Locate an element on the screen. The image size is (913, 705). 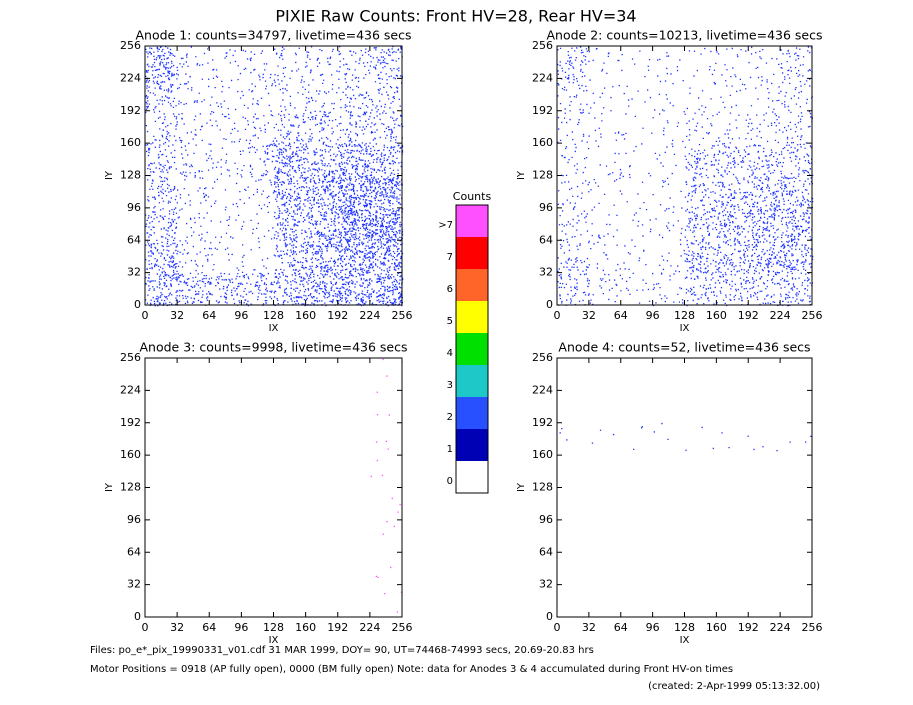
panel-title: Anode 3: counts=9998, livetime=436 secs is located at coordinates (273, 347).